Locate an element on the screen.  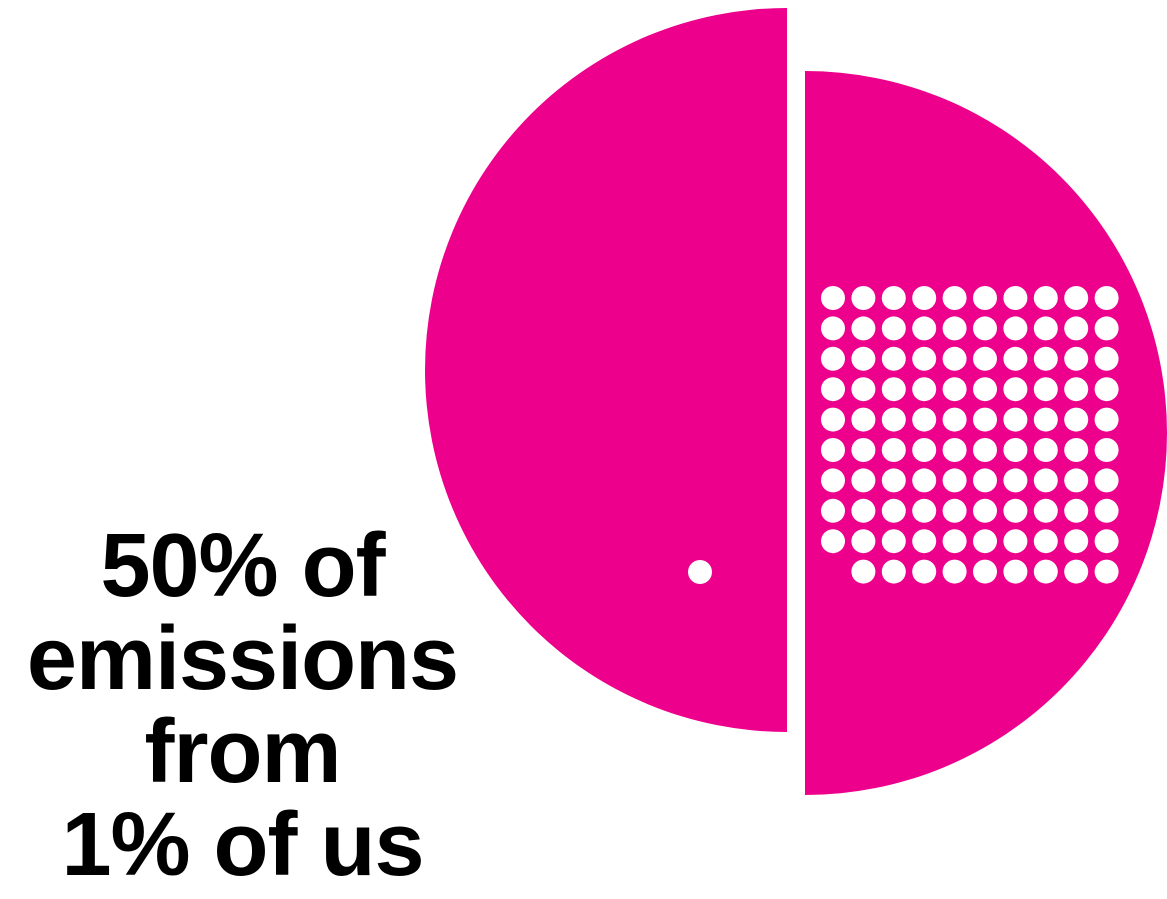
headline-line-1: 50% of is located at coordinates (242, 566).